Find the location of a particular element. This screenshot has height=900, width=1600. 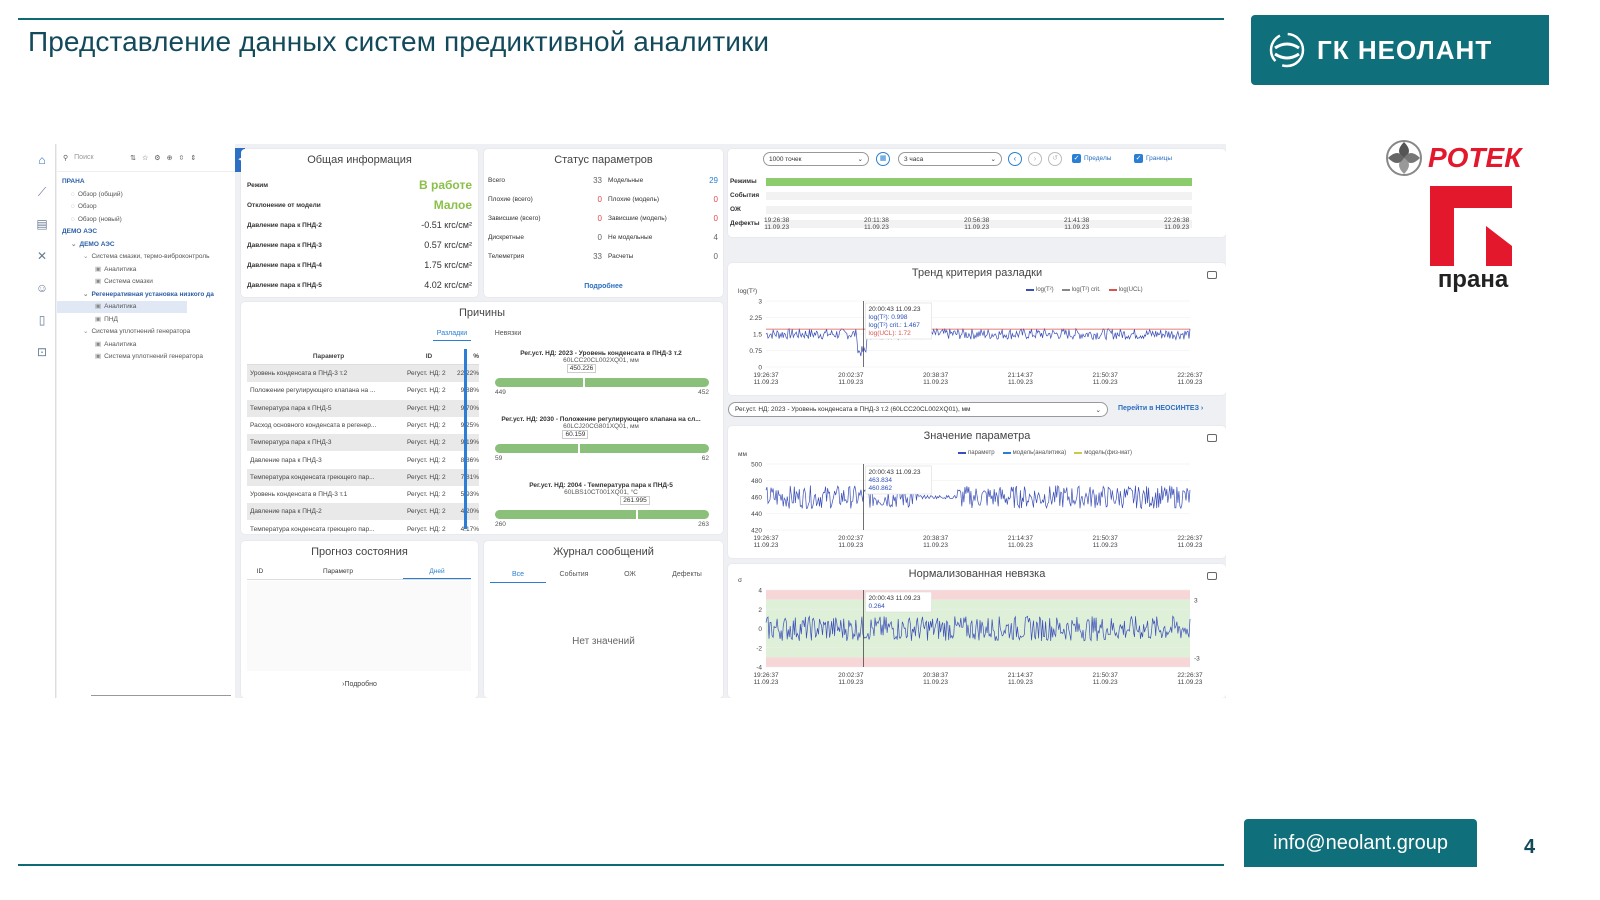

tree-search-input: Поиск is located at coordinates (84, 157).